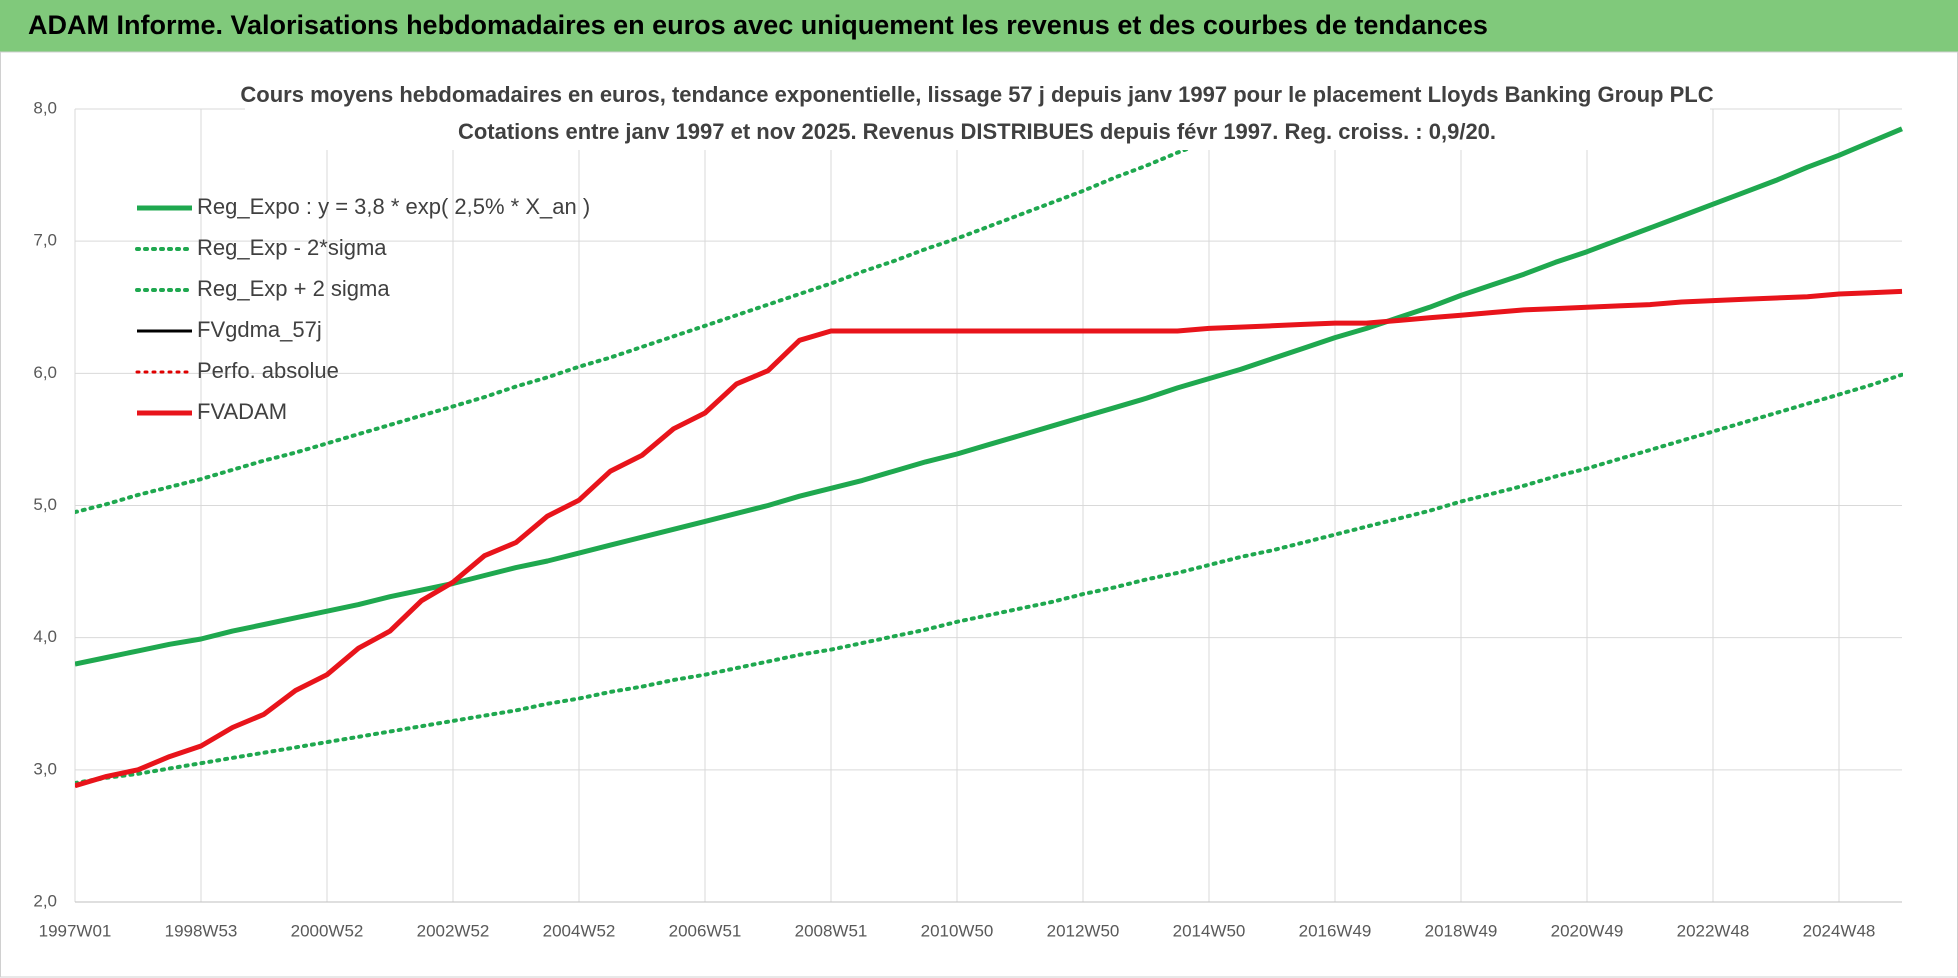 This screenshot has width=1958, height=978. What do you see at coordinates (579, 930) in the screenshot?
I see `x-tick-label: 2004W52` at bounding box center [579, 930].